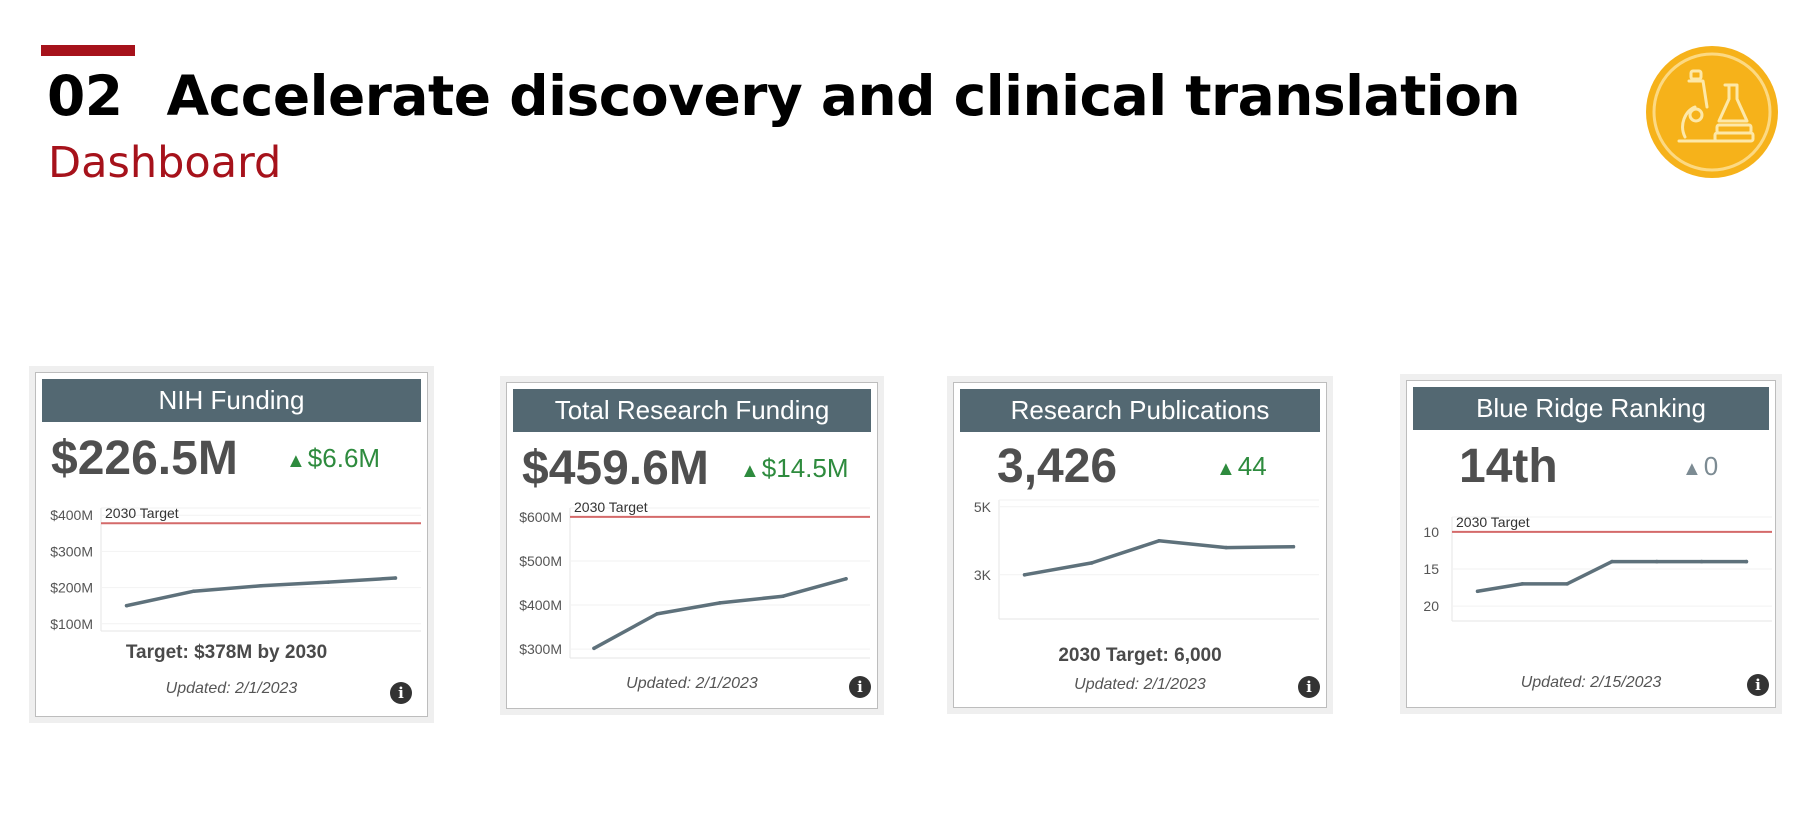 Image resolution: width=1820 pixels, height=840 pixels. Describe the element at coordinates (983, 575) in the screenshot. I see `y-tick-label: 3K` at that location.